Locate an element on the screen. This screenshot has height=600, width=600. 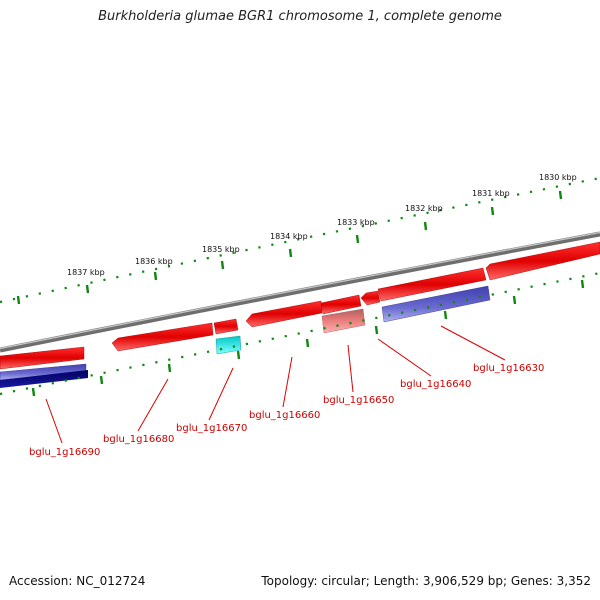
scale-label: 1837 kbp is located at coordinates (86, 272).